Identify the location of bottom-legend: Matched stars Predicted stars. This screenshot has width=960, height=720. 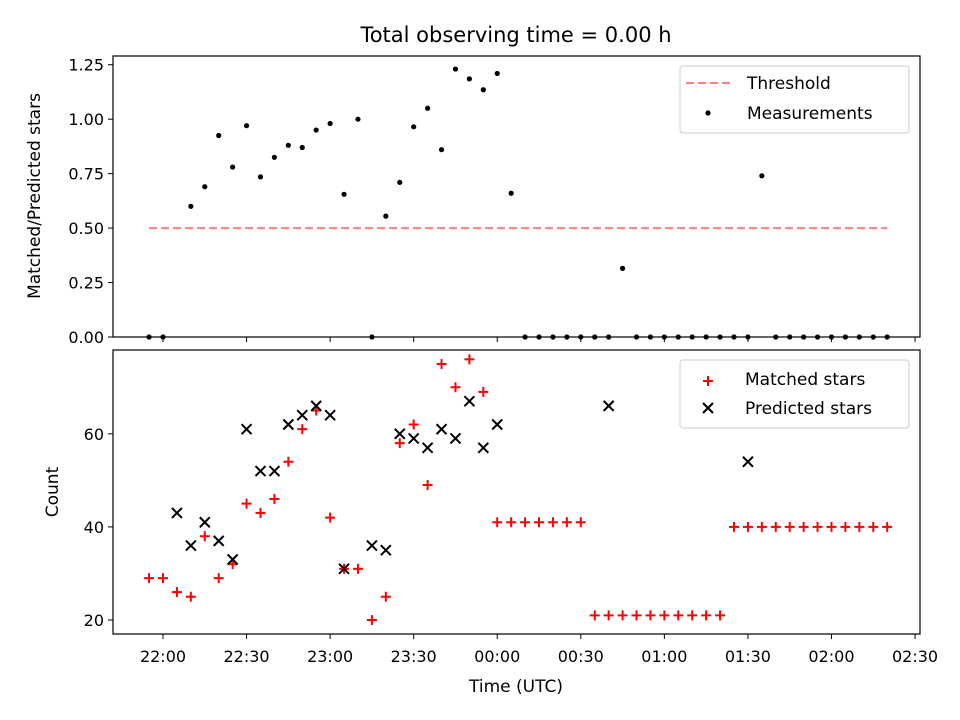
(794, 394).